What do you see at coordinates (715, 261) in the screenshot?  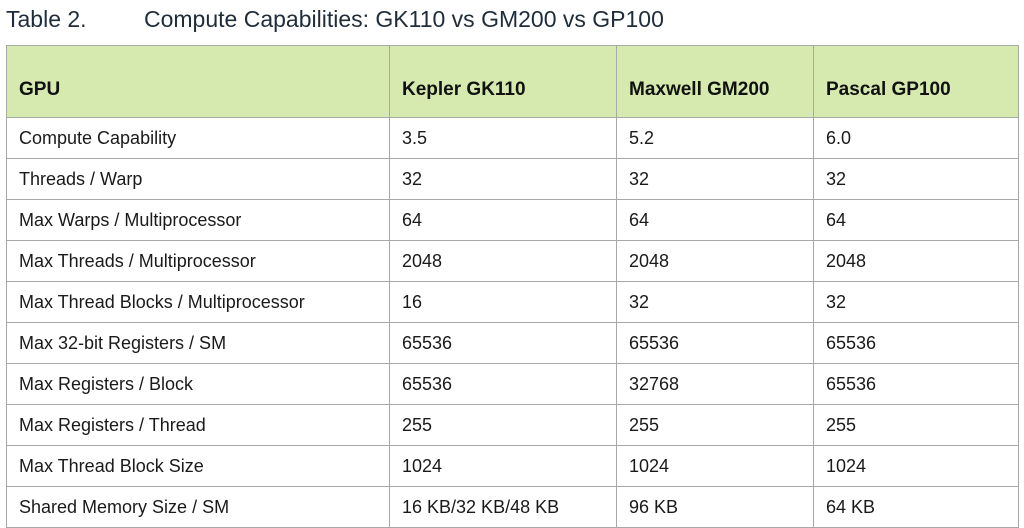 I see `cell-gm200: 2048` at bounding box center [715, 261].